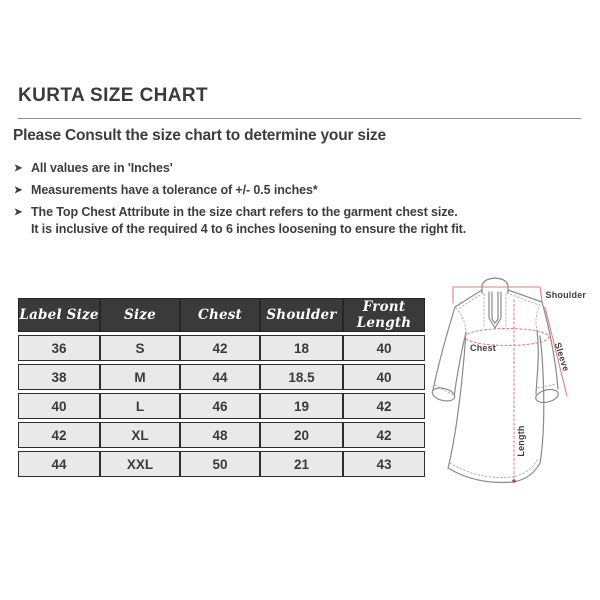 The width and height of the screenshot is (600, 600). What do you see at coordinates (140, 435) in the screenshot?
I see `size-cell: XL` at bounding box center [140, 435].